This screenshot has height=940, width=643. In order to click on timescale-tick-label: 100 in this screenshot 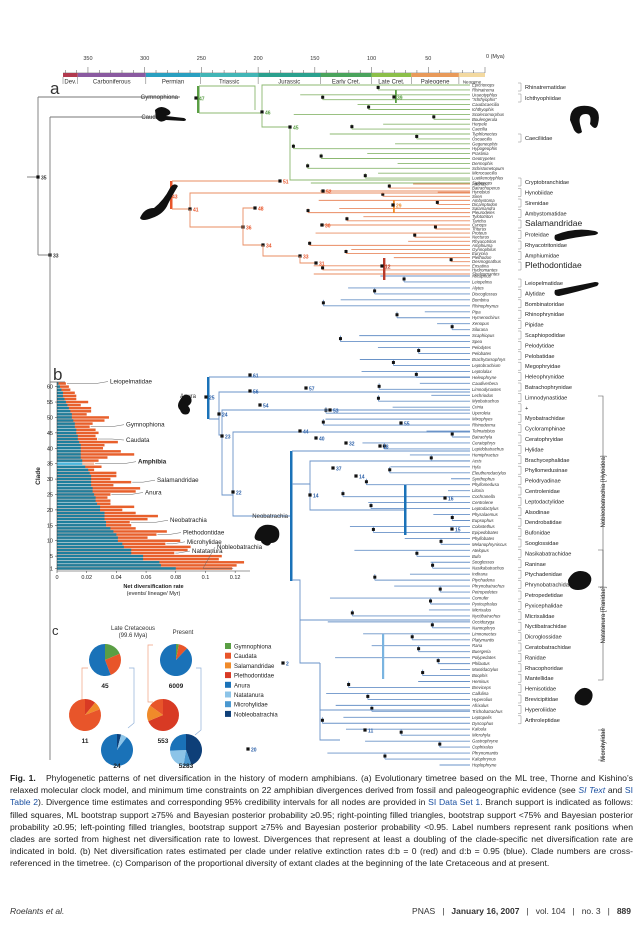, I will do `click(371, 59)`.